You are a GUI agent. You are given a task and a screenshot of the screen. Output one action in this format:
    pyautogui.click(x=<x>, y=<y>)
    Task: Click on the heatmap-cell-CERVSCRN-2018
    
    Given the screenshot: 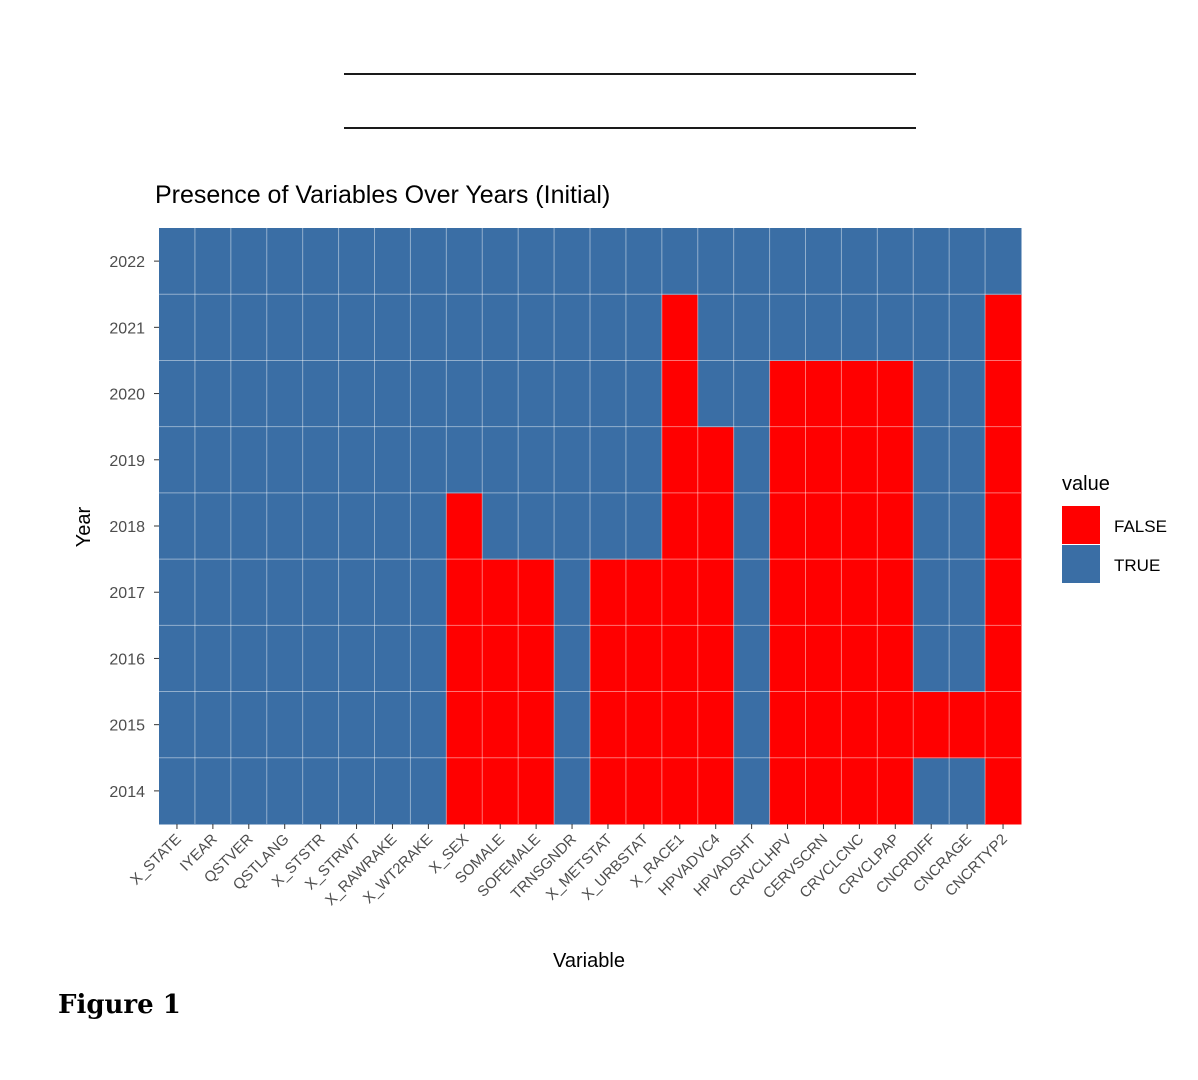 What is the action you would take?
    pyautogui.click(x=823, y=526)
    